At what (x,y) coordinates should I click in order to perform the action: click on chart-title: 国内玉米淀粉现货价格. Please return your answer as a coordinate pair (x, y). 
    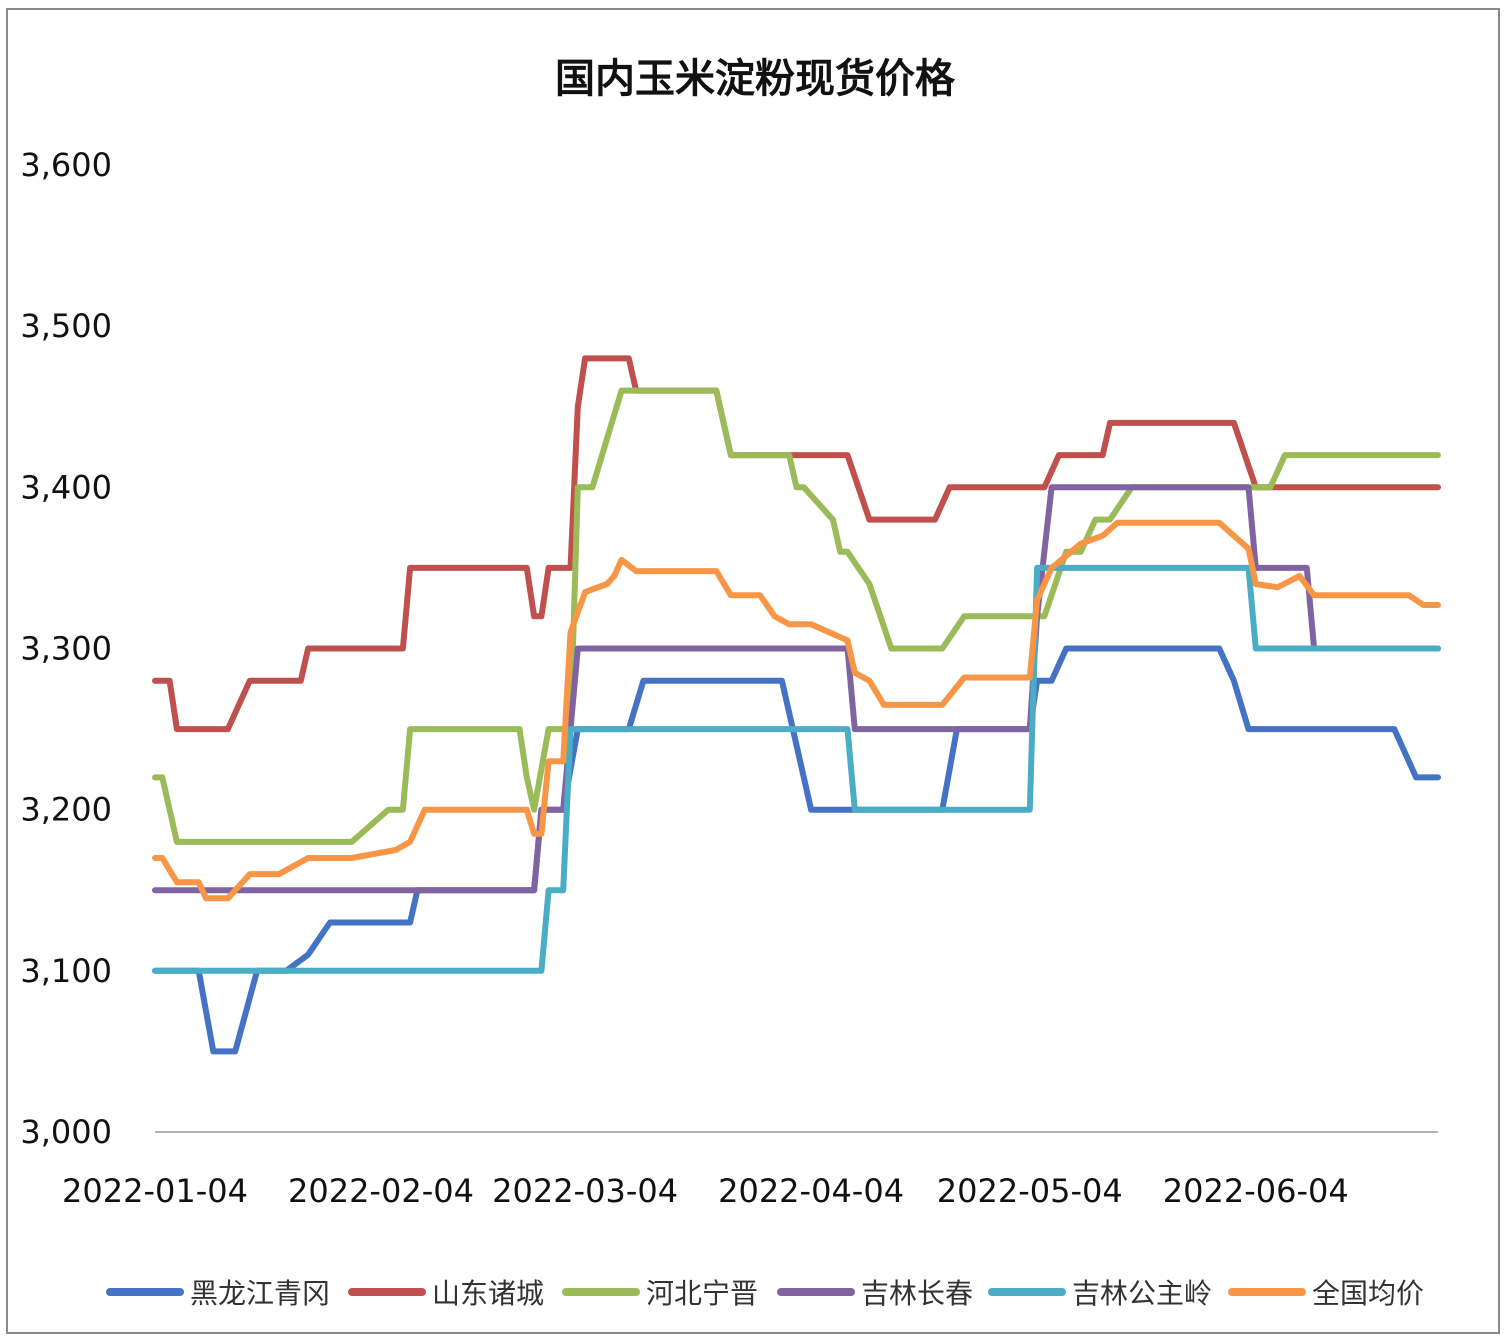
    Looking at the image, I should click on (755, 78).